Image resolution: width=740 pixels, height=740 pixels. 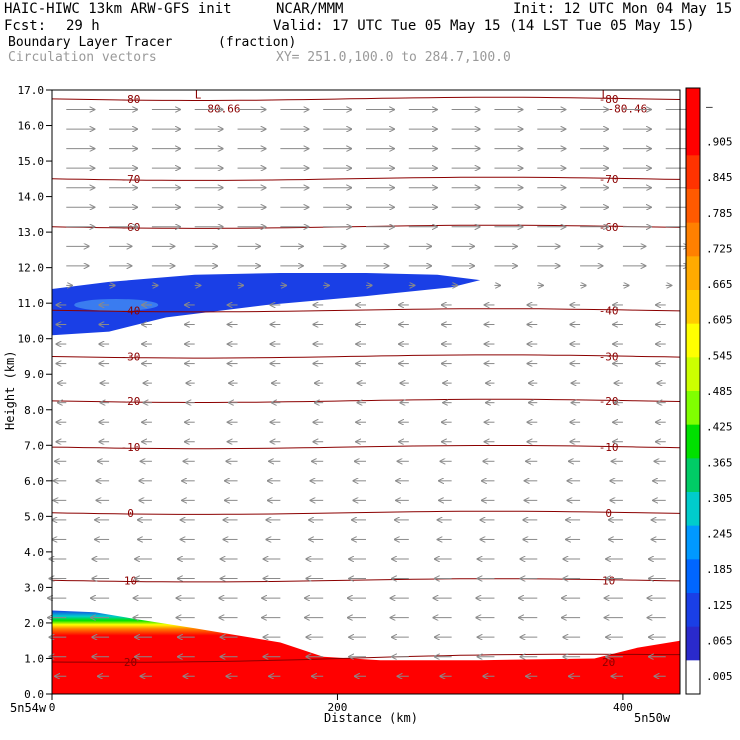 I want to click on y-tick-label: 14.0, so click(x=31, y=197).